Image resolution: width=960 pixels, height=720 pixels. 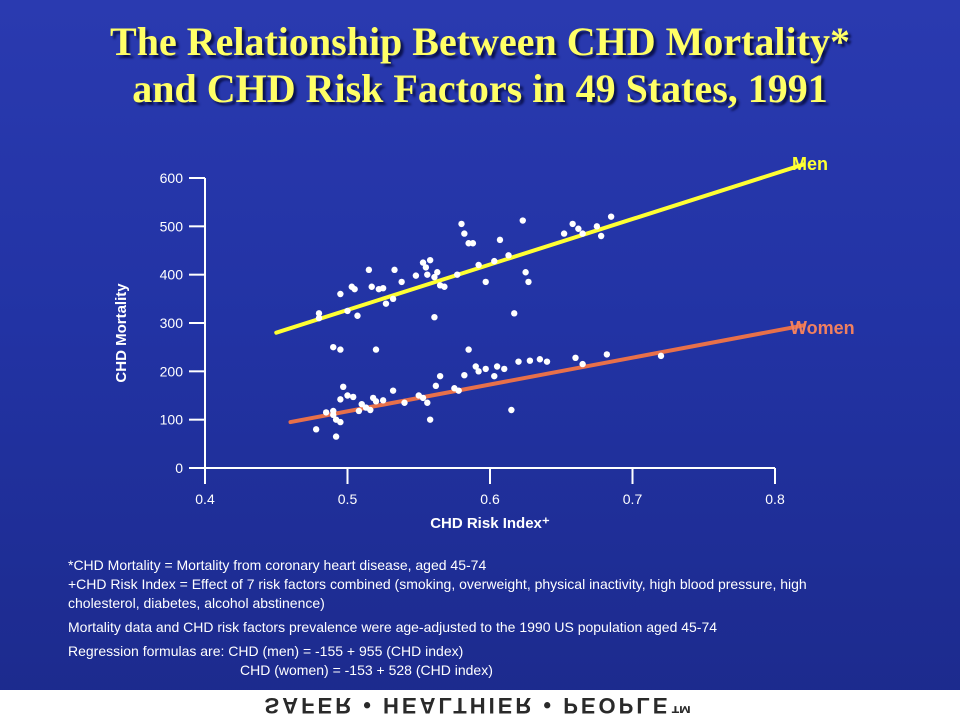 I want to click on x-tick-label: 0.4, so click(x=205, y=499).